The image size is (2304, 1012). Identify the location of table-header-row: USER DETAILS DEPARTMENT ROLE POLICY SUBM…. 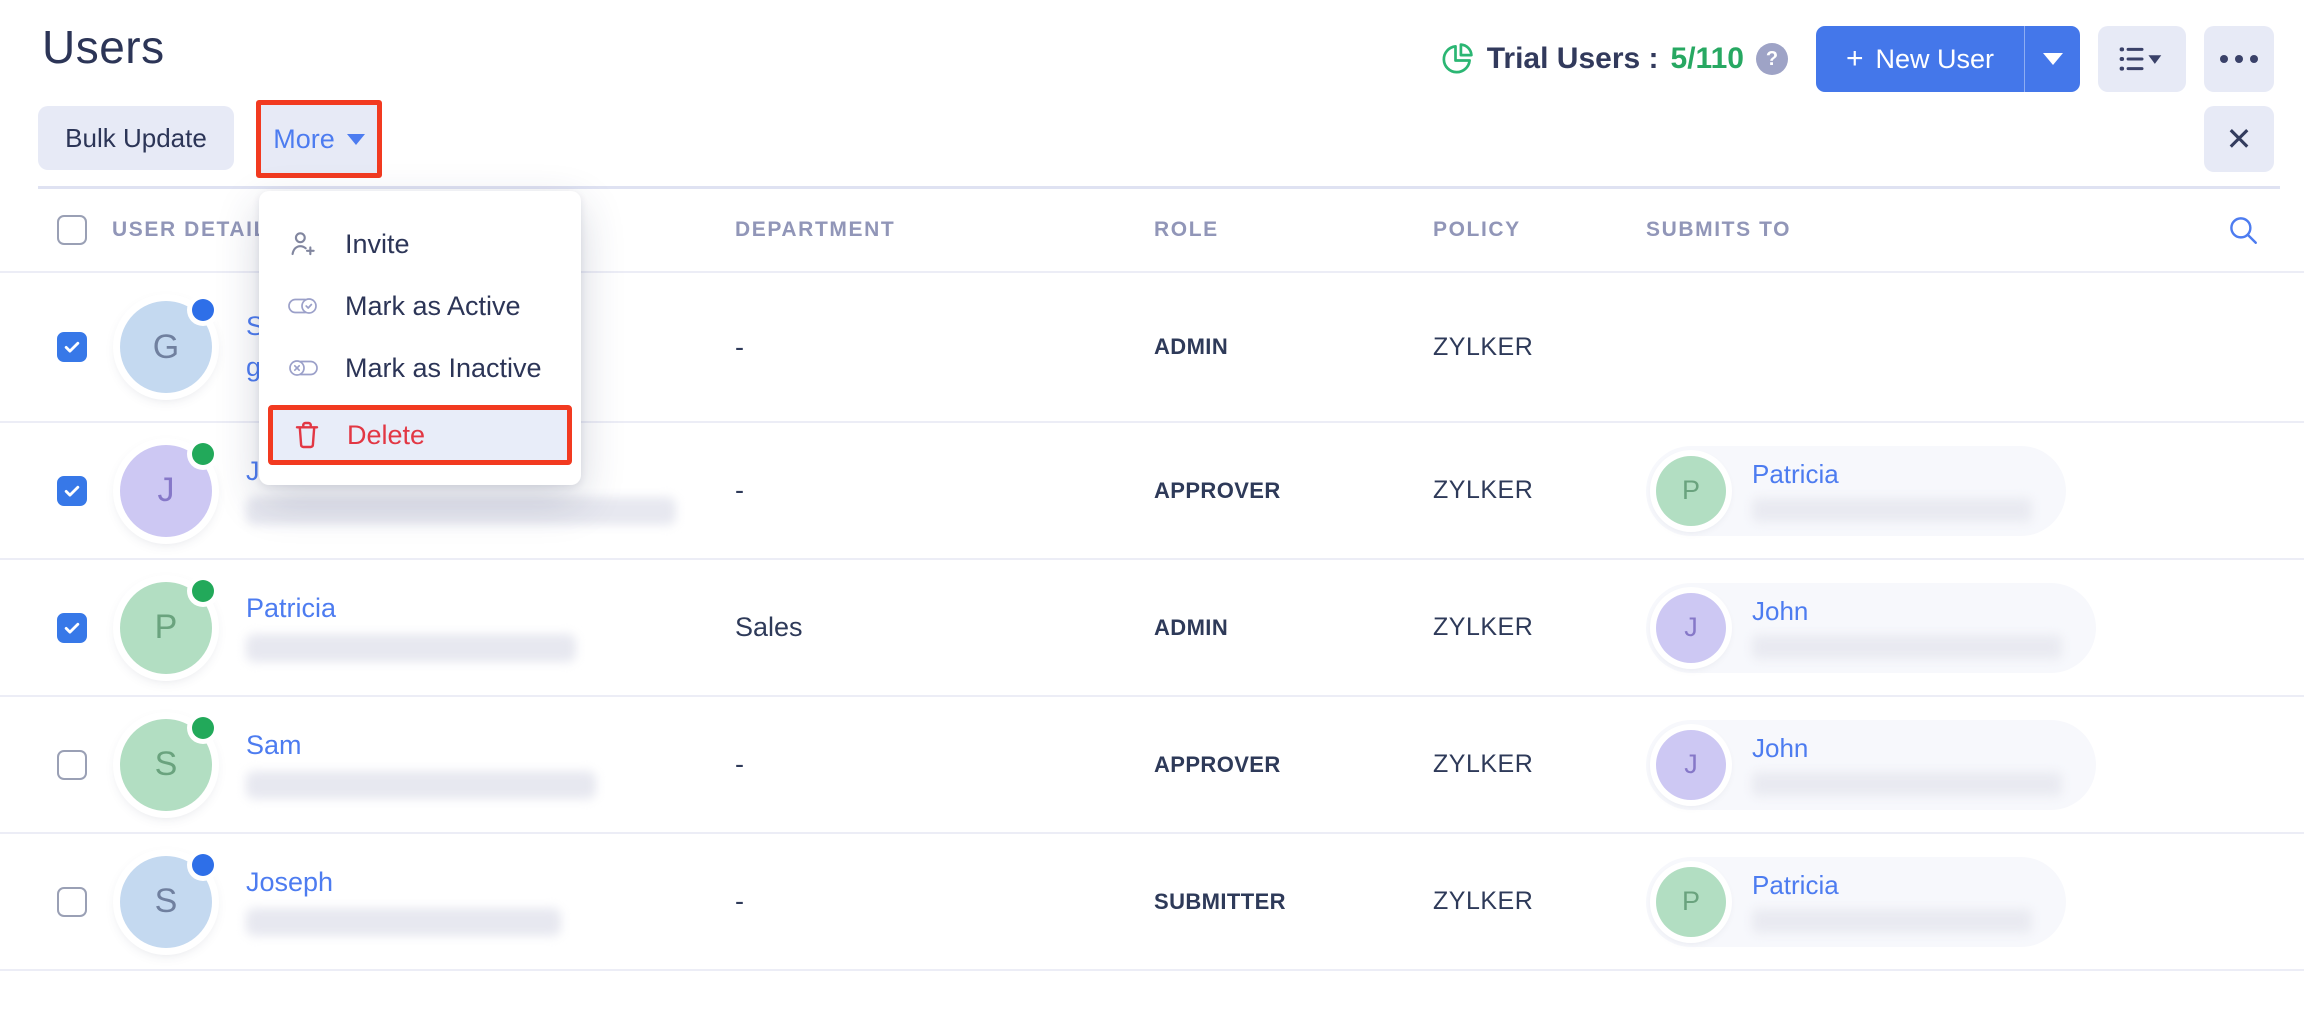
(1152, 231).